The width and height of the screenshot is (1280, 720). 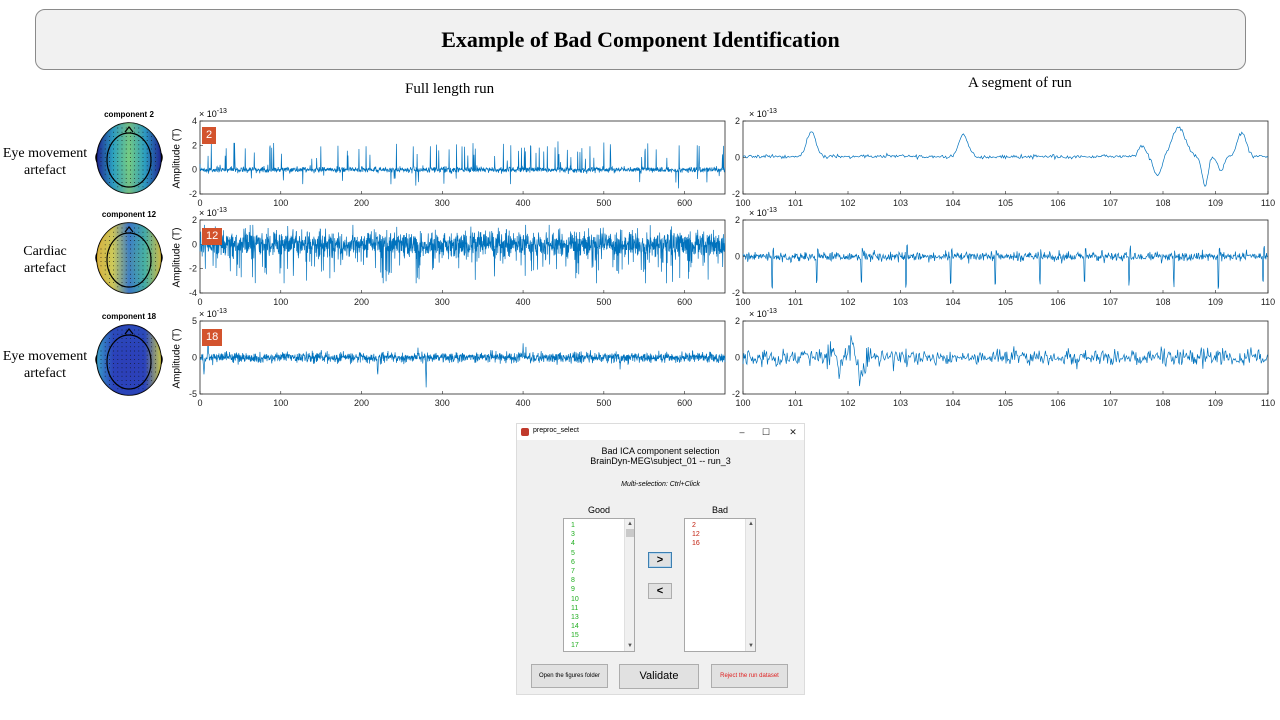 I want to click on list-item: 17, so click(x=575, y=645).